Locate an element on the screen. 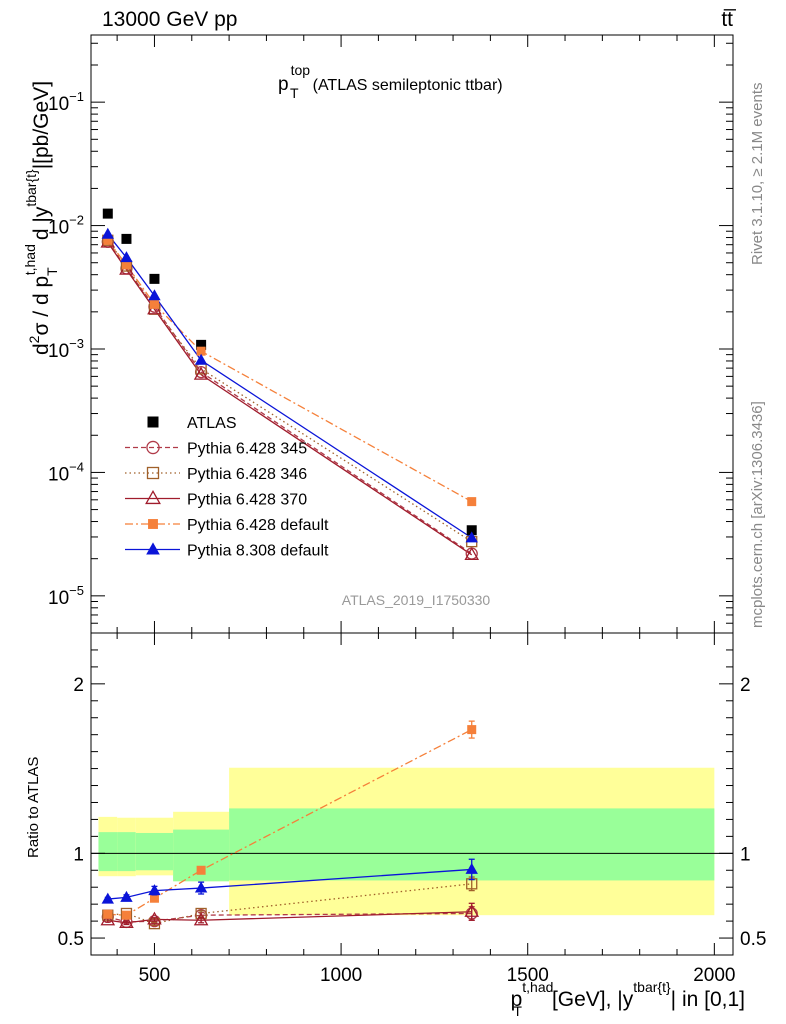  legend-label-pythia-6-428-345: Pythia 6.428 345 is located at coordinates (247, 449).